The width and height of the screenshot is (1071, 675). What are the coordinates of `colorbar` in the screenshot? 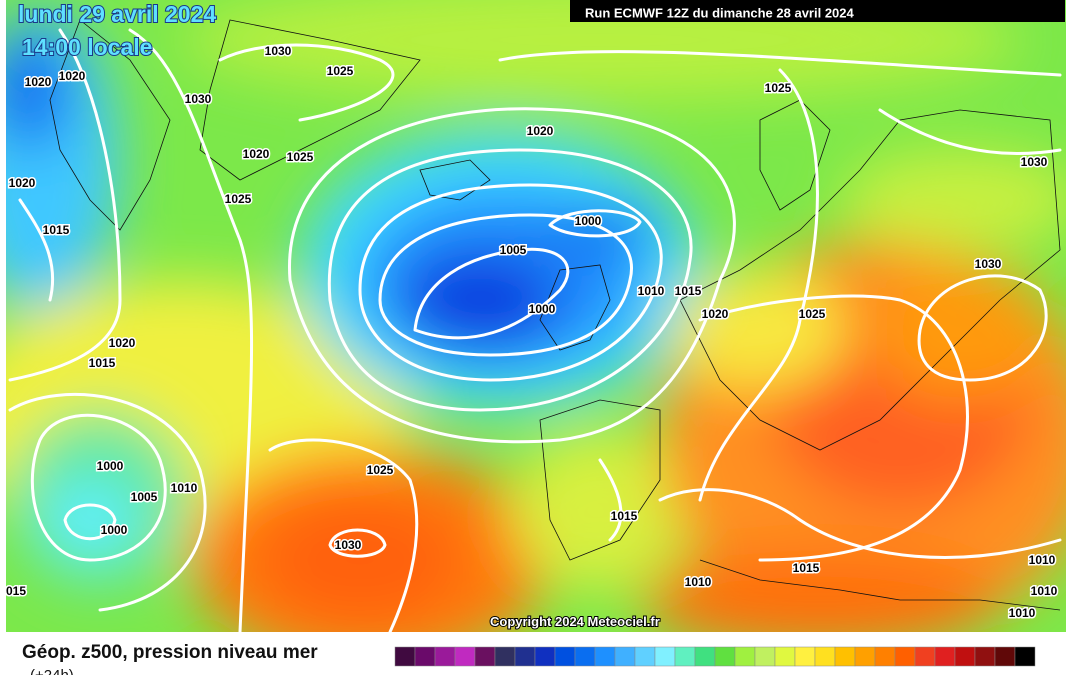 It's located at (715, 656).